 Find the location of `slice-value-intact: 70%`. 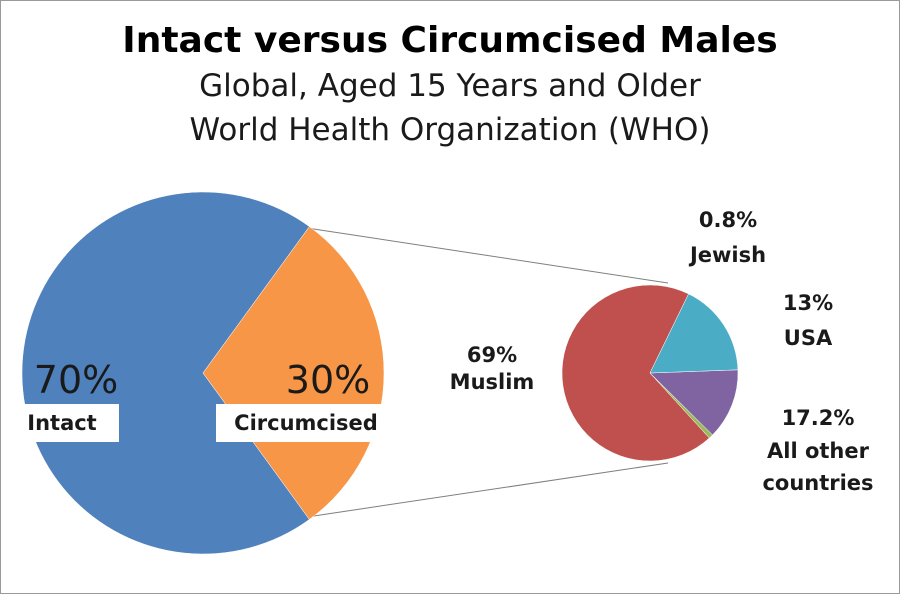

slice-value-intact: 70% is located at coordinates (76, 380).